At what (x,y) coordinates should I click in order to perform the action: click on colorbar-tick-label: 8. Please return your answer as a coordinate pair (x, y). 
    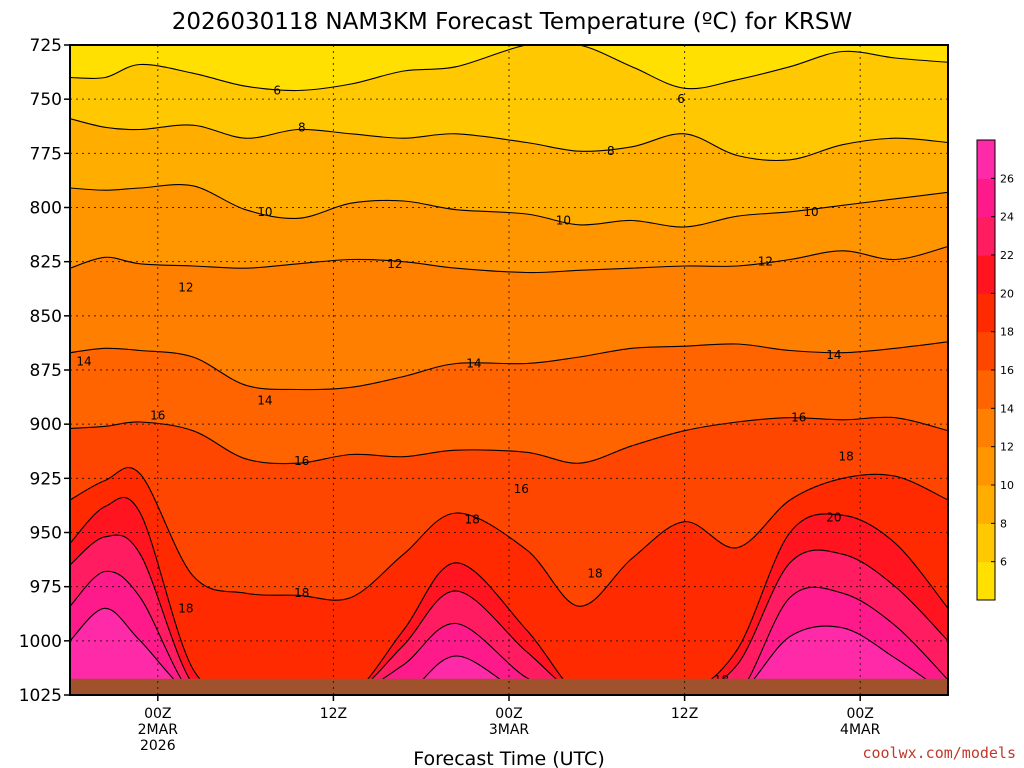
    Looking at the image, I should click on (1003, 523).